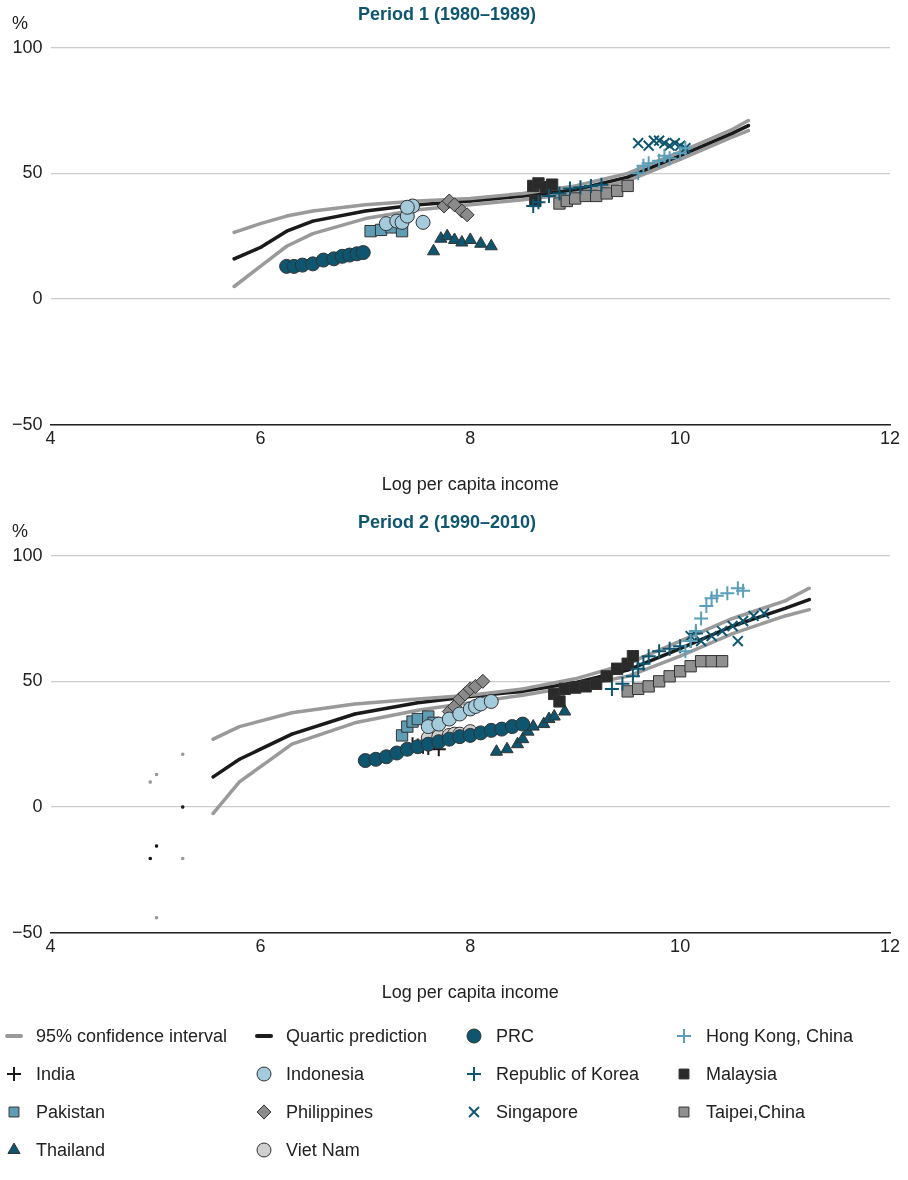  What do you see at coordinates (537, 1112) in the screenshot?
I see `legend-label: Singapore` at bounding box center [537, 1112].